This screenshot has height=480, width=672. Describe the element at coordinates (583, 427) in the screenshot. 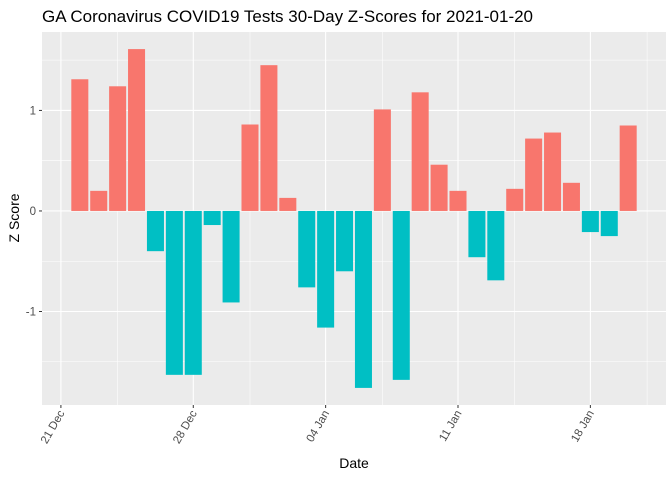

I see `x-tick-label: 18 Jan` at that location.